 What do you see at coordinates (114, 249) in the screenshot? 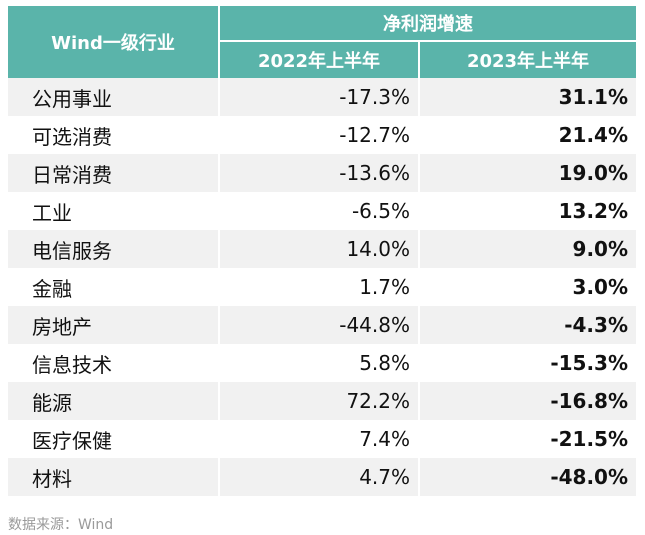
I see `industry-name: 电信服务` at bounding box center [114, 249].